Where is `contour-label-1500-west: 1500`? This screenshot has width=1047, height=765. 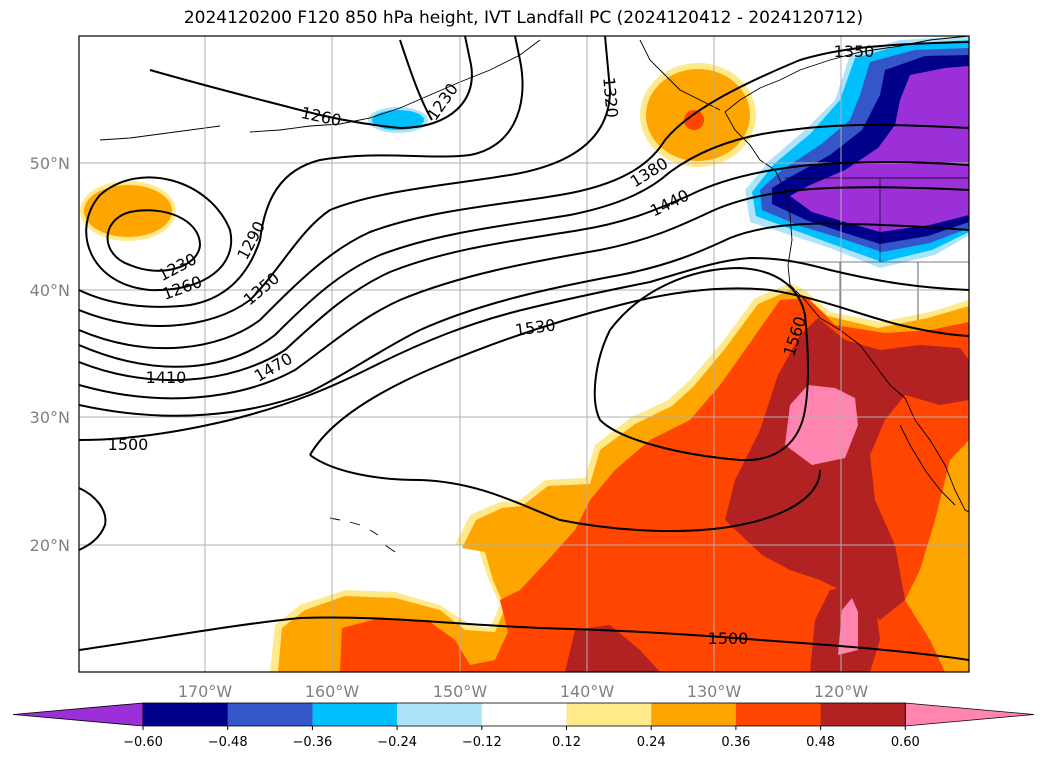
contour-label-1500-west: 1500 is located at coordinates (128, 444).